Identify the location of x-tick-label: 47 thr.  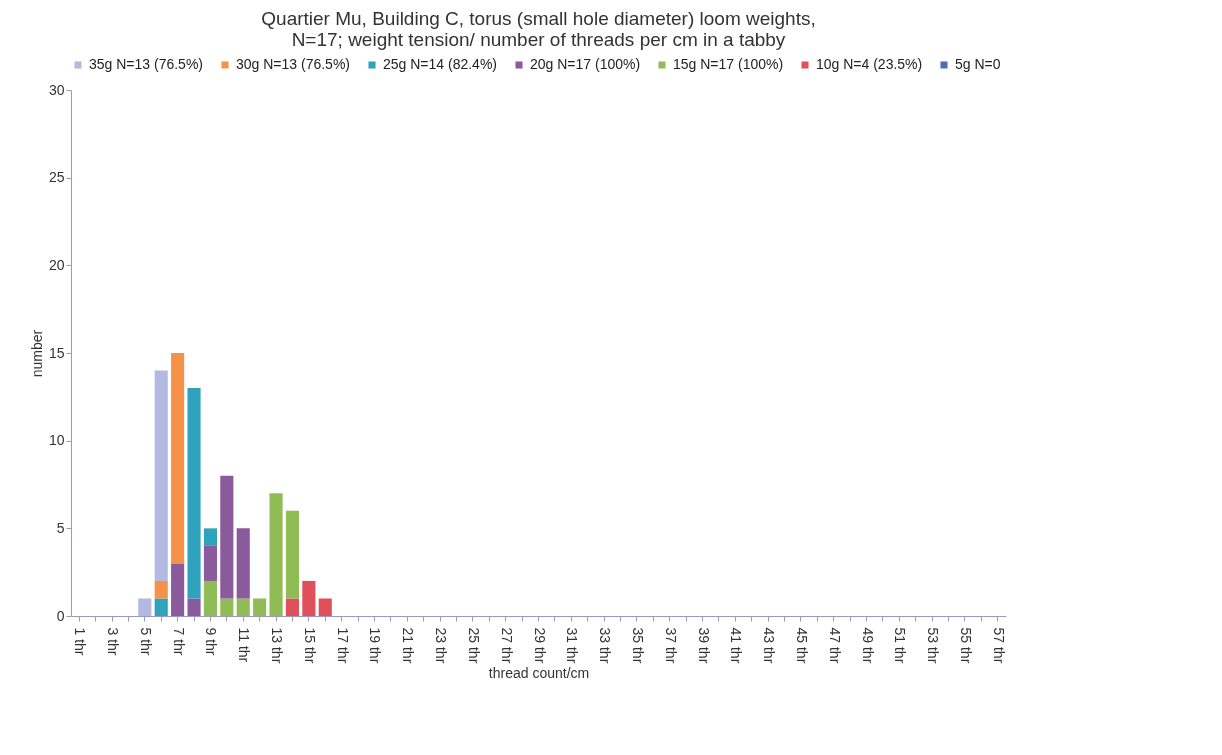
(834, 645).